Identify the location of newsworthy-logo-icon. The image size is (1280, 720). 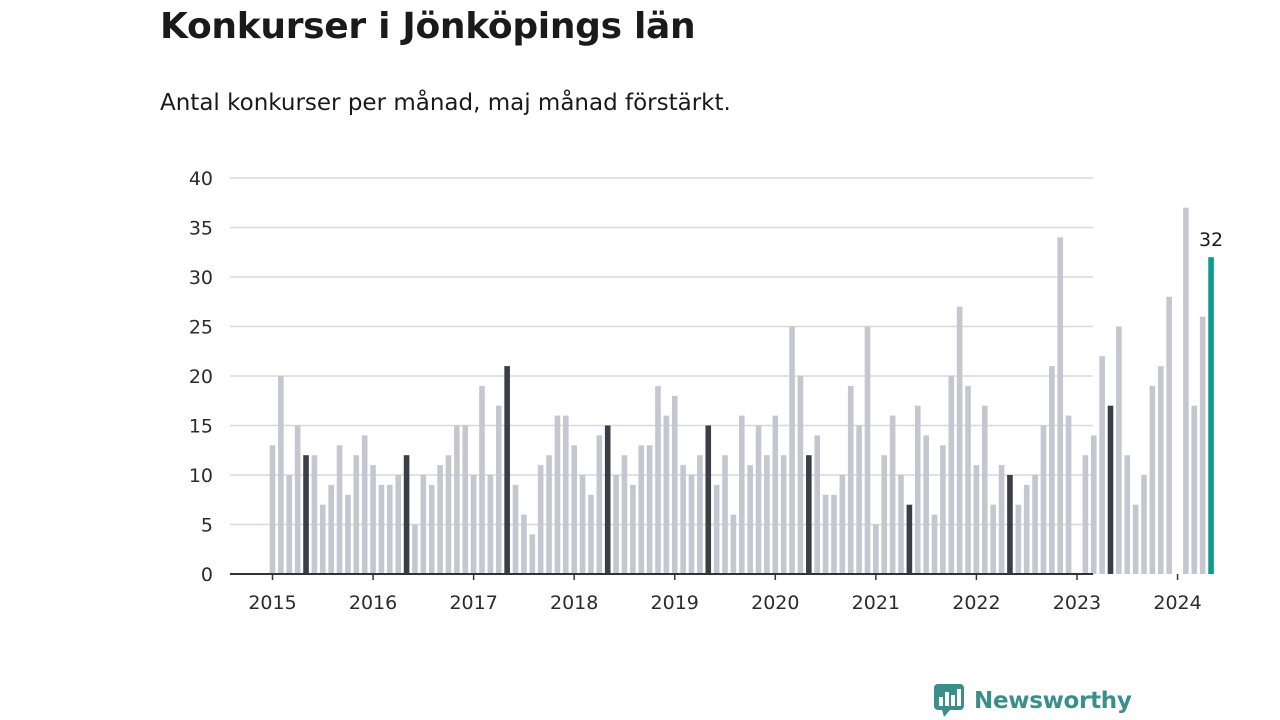
(949, 700).